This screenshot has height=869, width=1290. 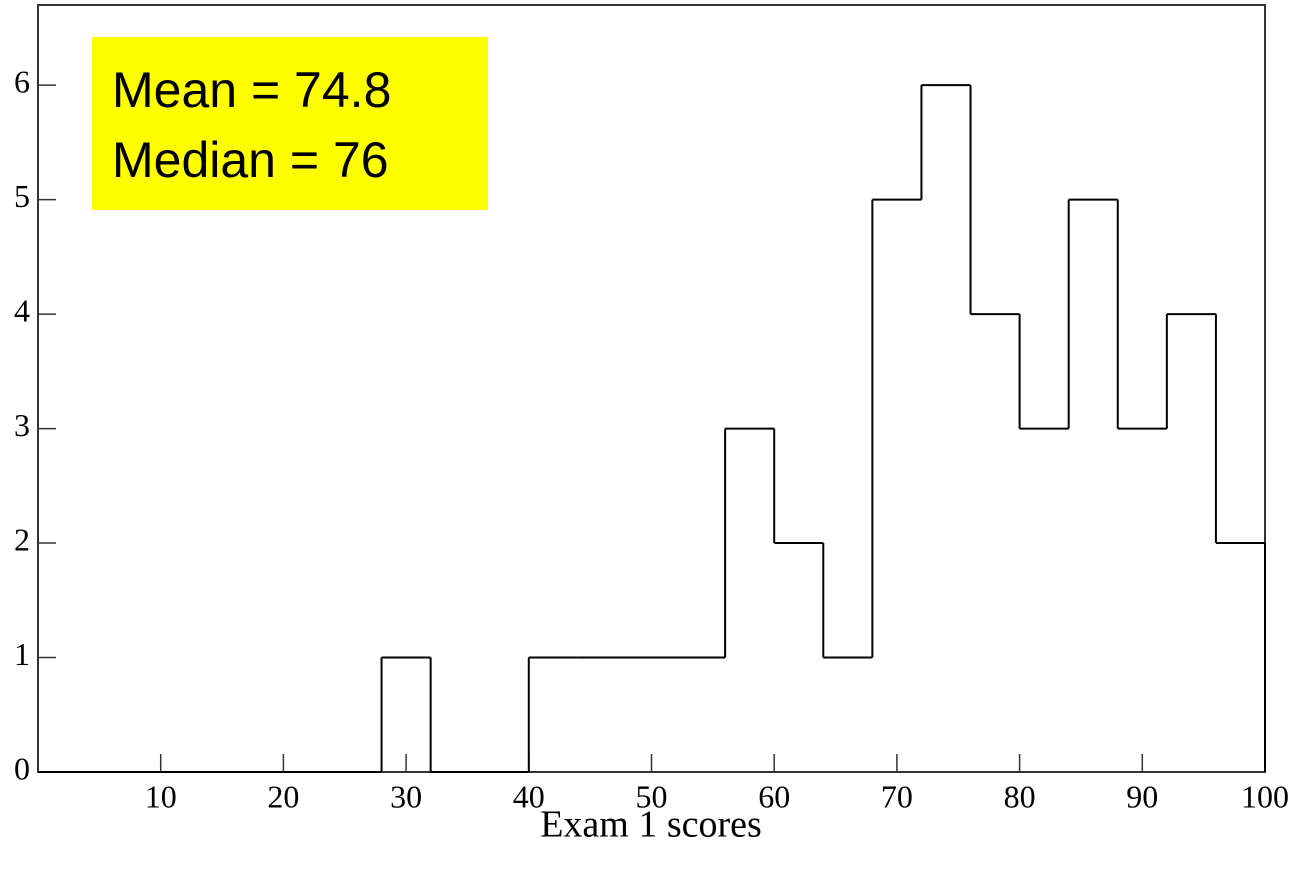 What do you see at coordinates (283, 796) in the screenshot?
I see `x-tick-label: 20` at bounding box center [283, 796].